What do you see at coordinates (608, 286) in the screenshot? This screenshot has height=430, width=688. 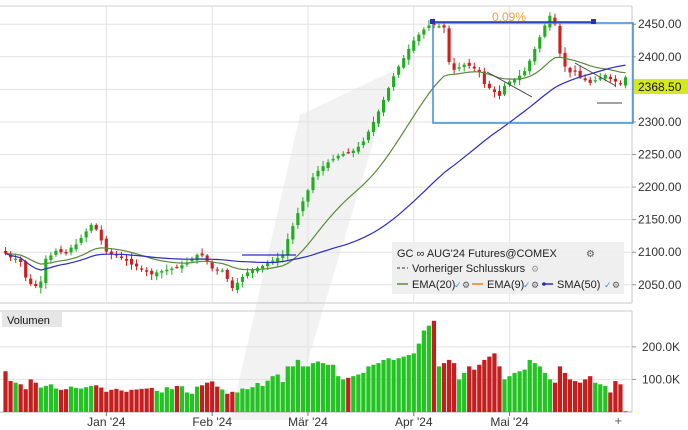 I see `legend-sma50-check-icon: ✓` at bounding box center [608, 286].